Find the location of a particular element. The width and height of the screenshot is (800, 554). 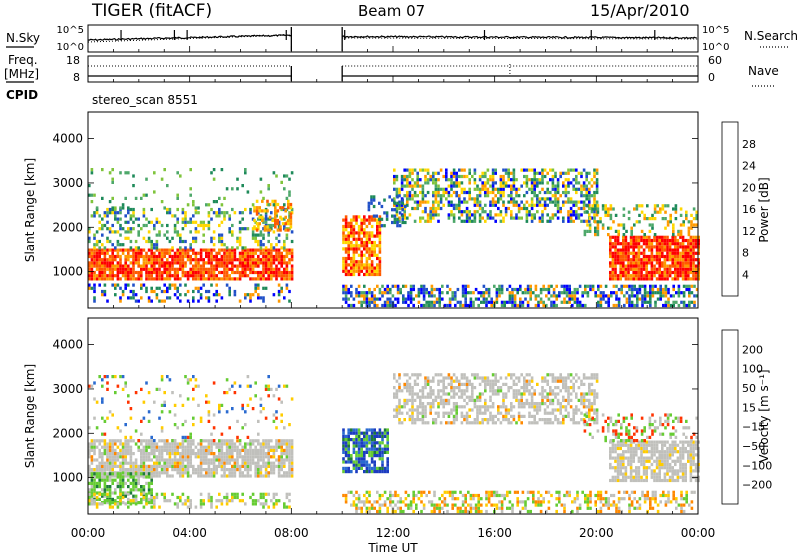

date-label: 15/Apr/2010 is located at coordinates (640, 10).